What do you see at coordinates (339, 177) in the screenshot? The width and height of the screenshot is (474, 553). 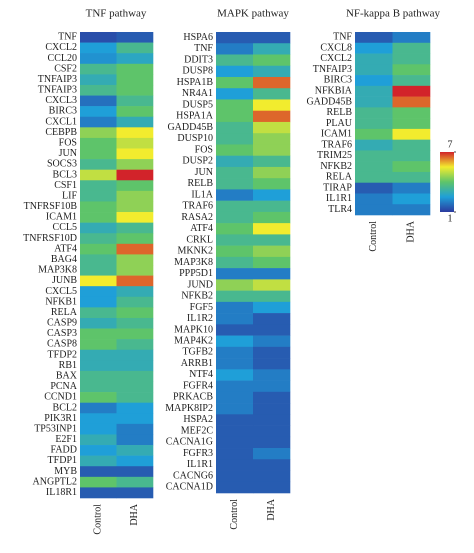 I see `row-label: RELA` at bounding box center [339, 177].